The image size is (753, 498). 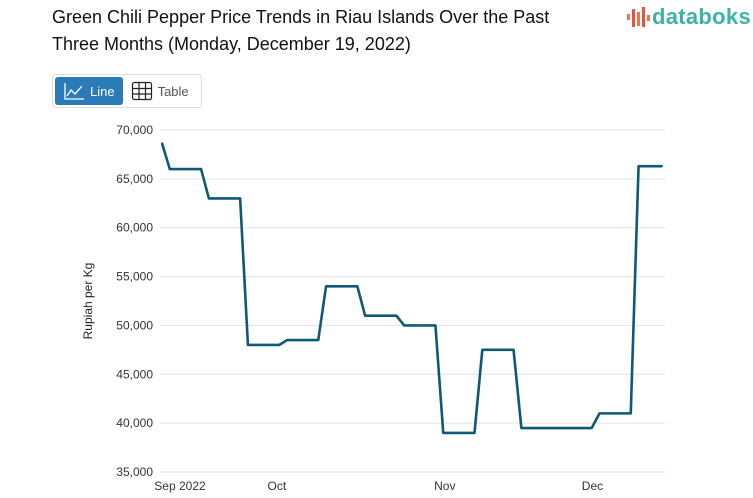 I want to click on table-label: Table, so click(x=173, y=91).